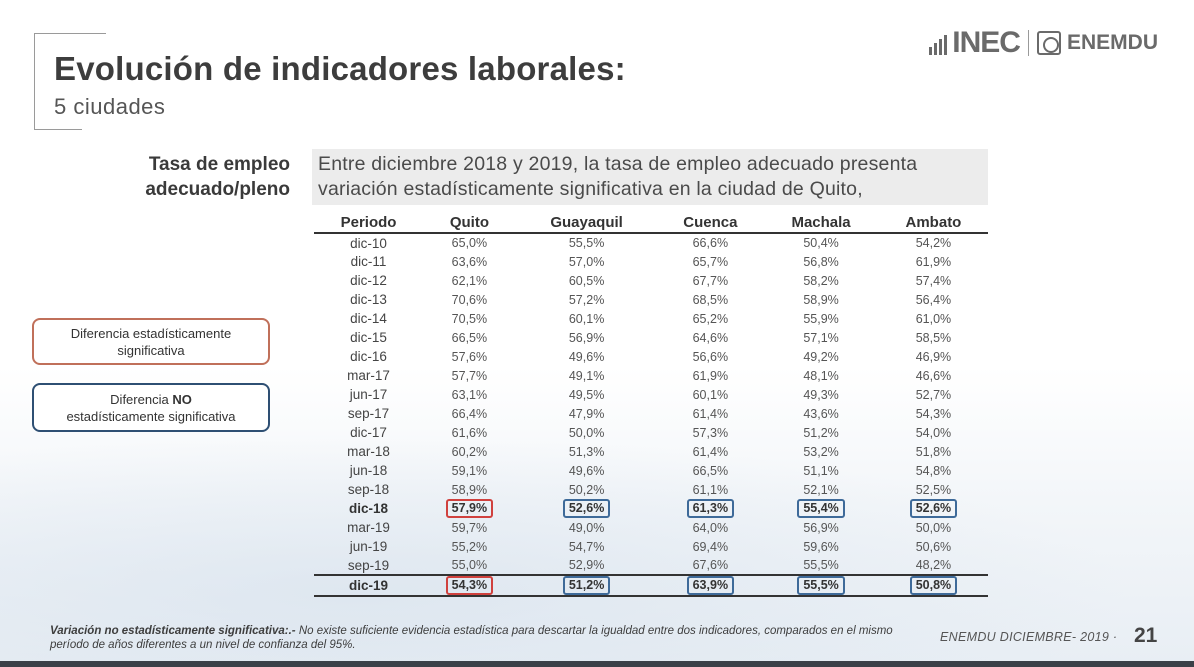 This screenshot has width=1194, height=667. Describe the element at coordinates (597, 664) in the screenshot. I see `bottom-strip` at that location.